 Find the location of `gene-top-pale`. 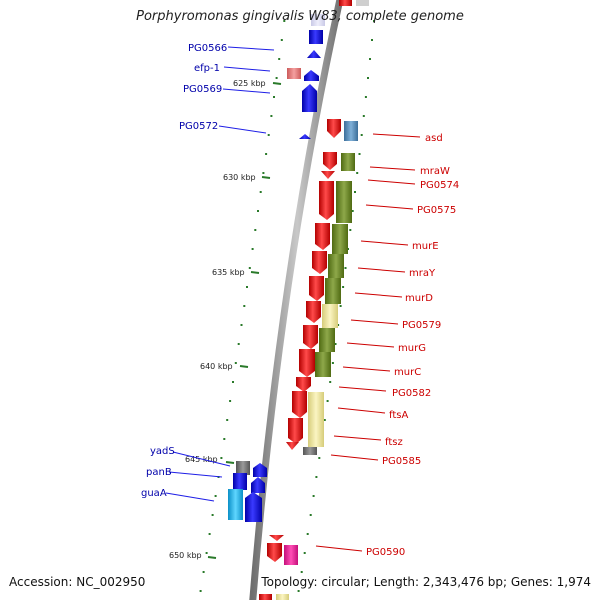

gene-top-pale is located at coordinates (318, 20).